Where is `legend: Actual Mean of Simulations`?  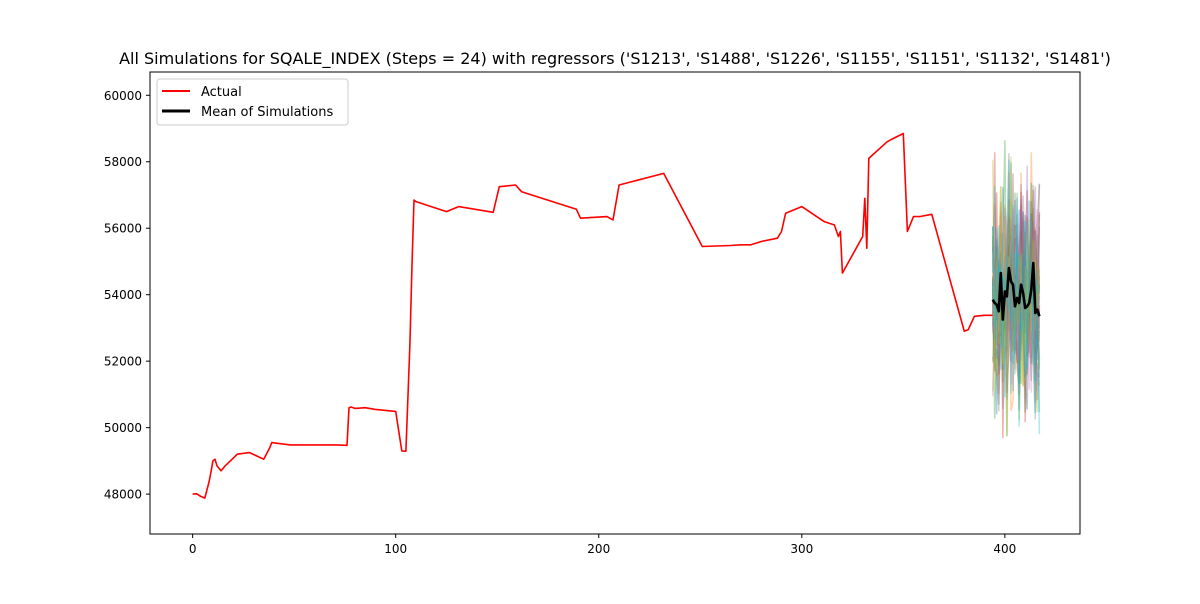 legend: Actual Mean of Simulations is located at coordinates (252, 102).